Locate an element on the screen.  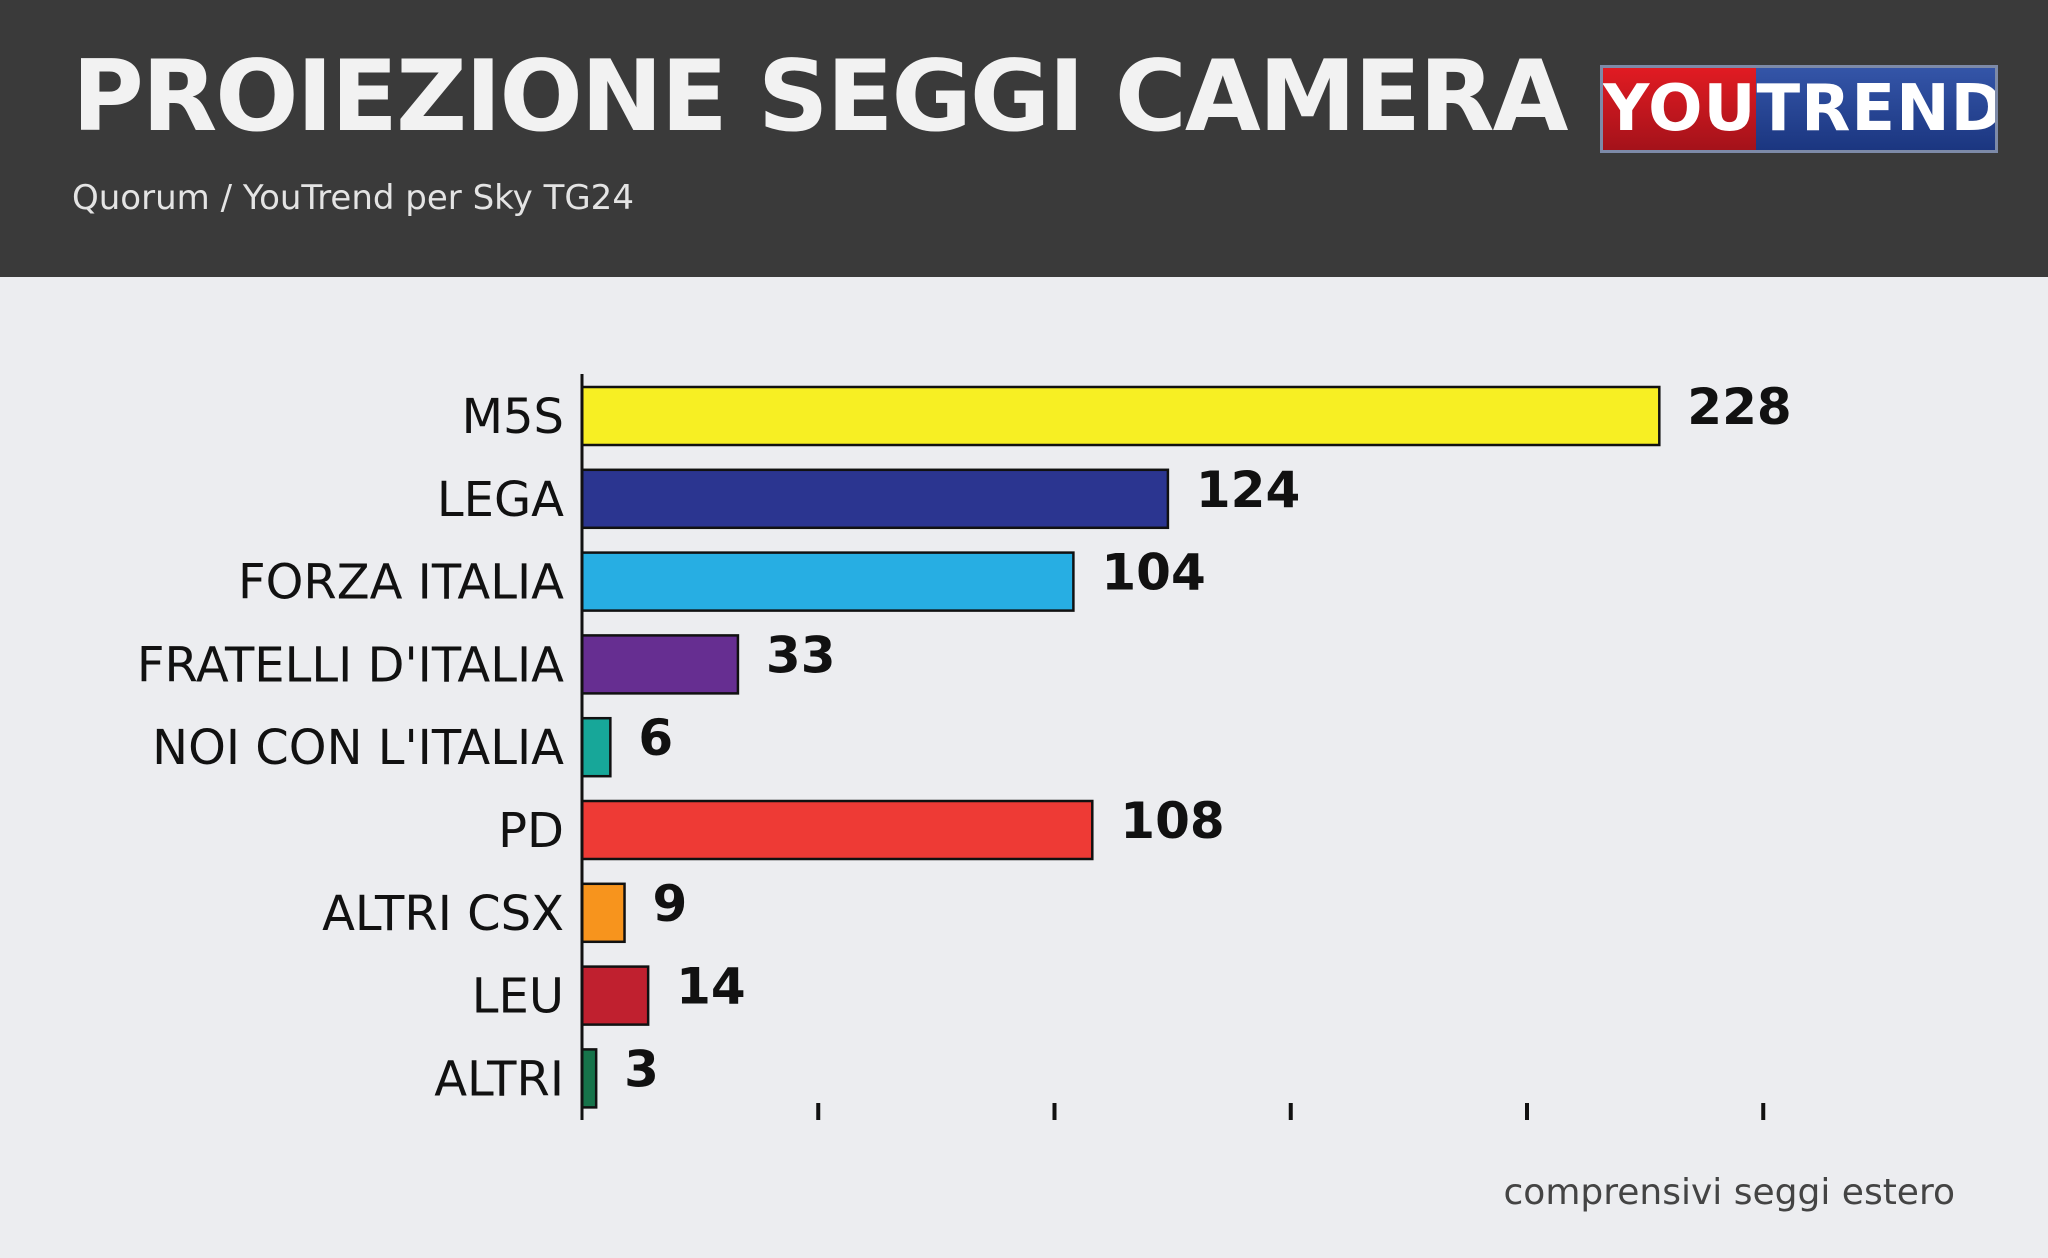
category-label: M5S is located at coordinates (513, 417).